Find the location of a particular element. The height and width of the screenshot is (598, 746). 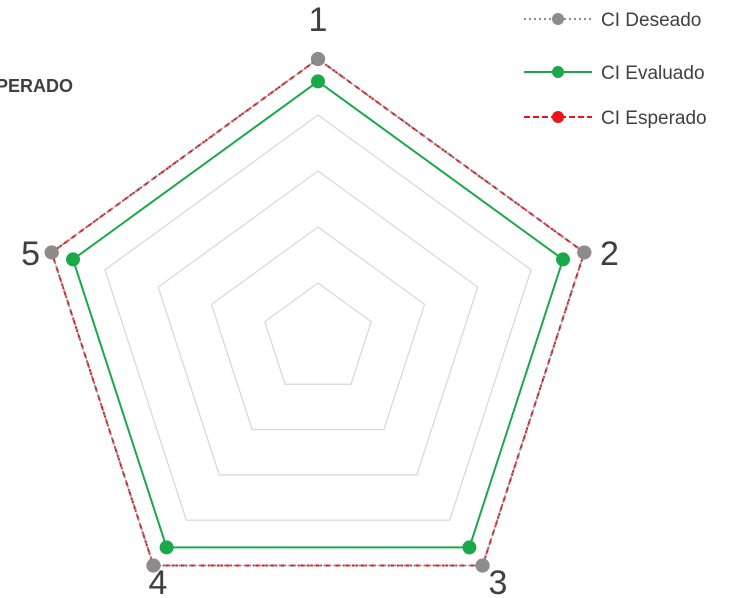

legend-label: CI Deseado is located at coordinates (651, 20).